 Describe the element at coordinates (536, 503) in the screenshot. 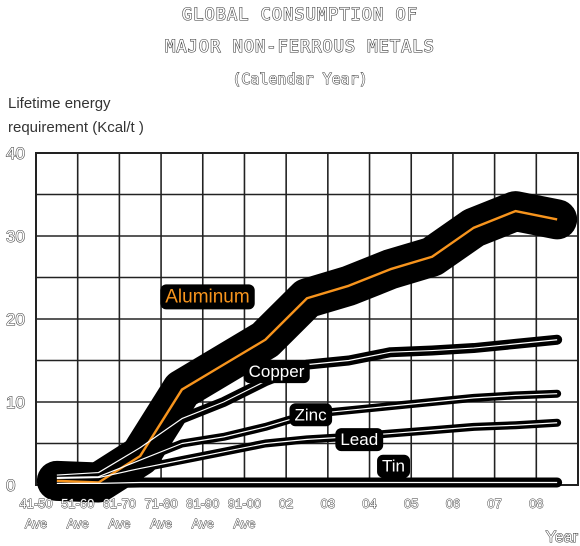

I see `x-tick-label: 08` at that location.